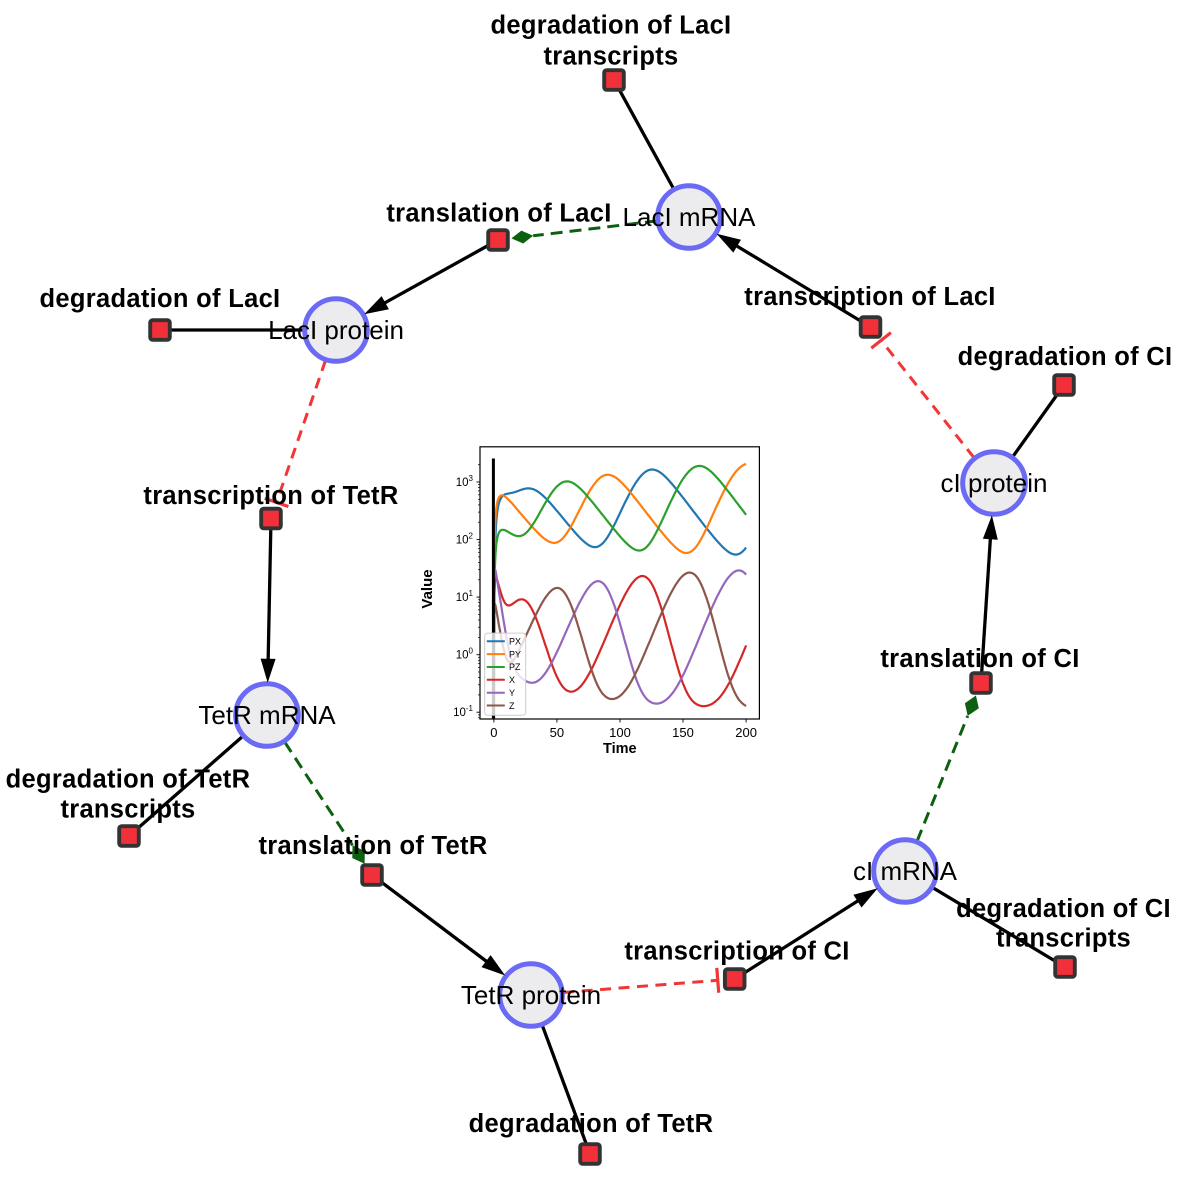  What do you see at coordinates (493, 732) in the screenshot?
I see `svg-text: 0` at bounding box center [493, 732].